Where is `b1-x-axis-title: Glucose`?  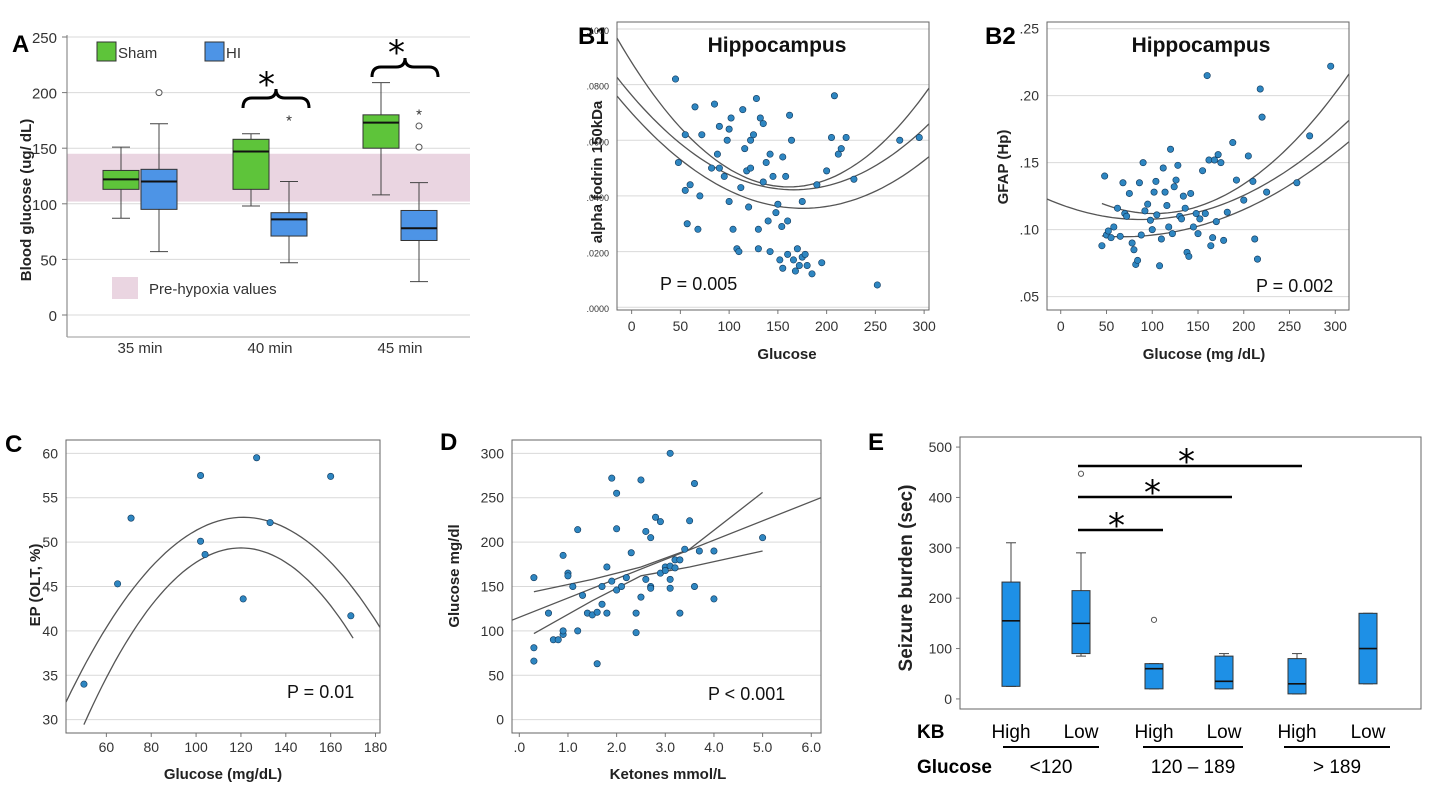
b1-x-axis-title: Glucose is located at coordinates (786, 354).